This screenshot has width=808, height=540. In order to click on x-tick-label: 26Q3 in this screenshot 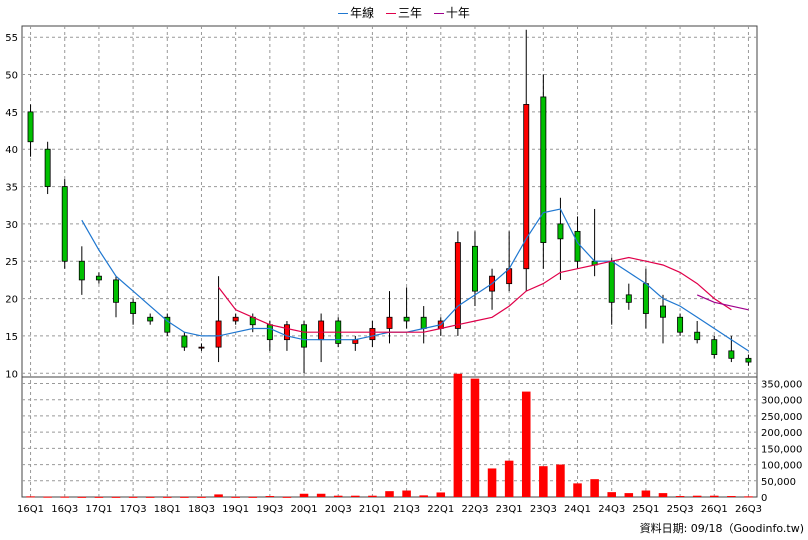, I will do `click(748, 509)`.